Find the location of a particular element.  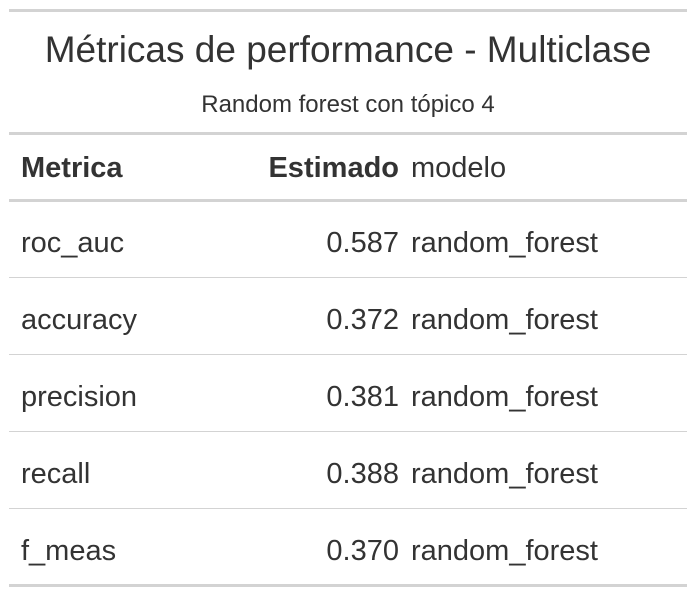

table-subtitle: Random forest con tópico 4 is located at coordinates (348, 104).